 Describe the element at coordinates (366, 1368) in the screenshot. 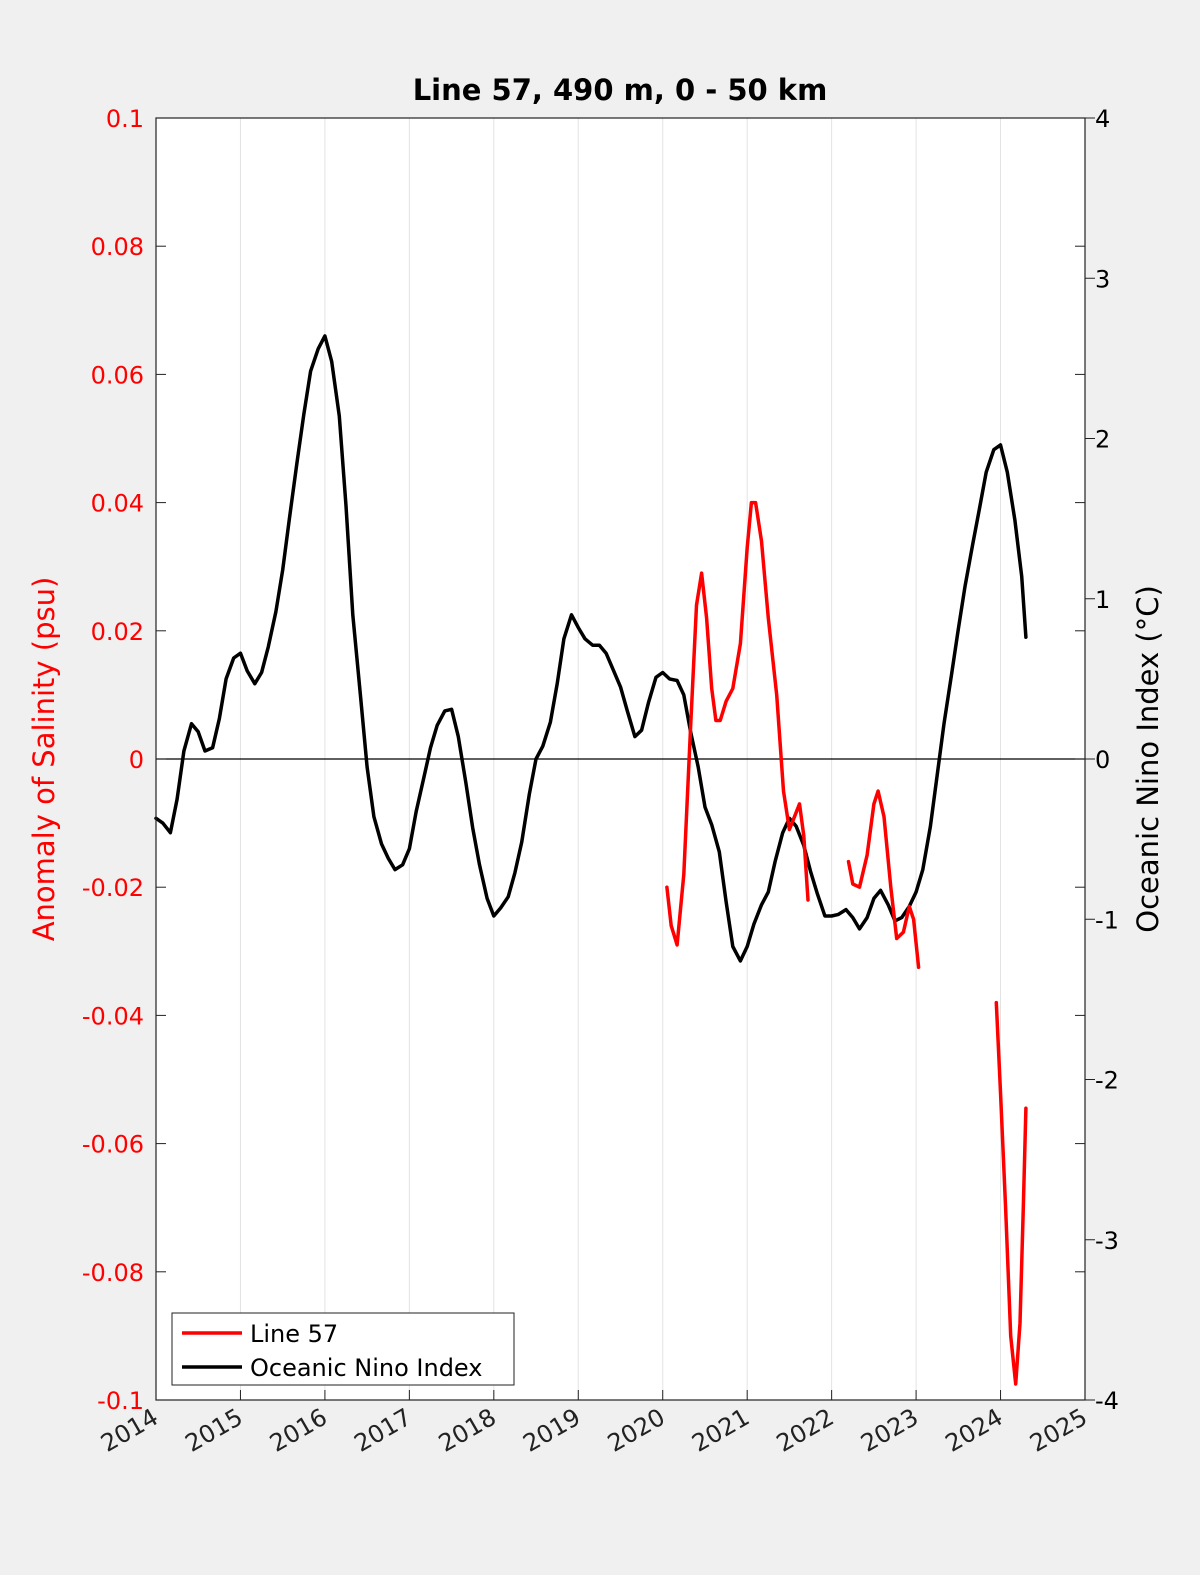

I see `legend-label-oni: Oceanic Nino Index` at that location.